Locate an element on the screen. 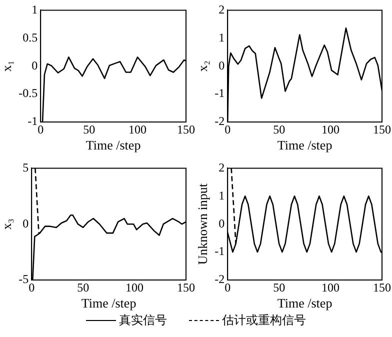  y-tick-label: 5 is located at coordinates (25, 167).